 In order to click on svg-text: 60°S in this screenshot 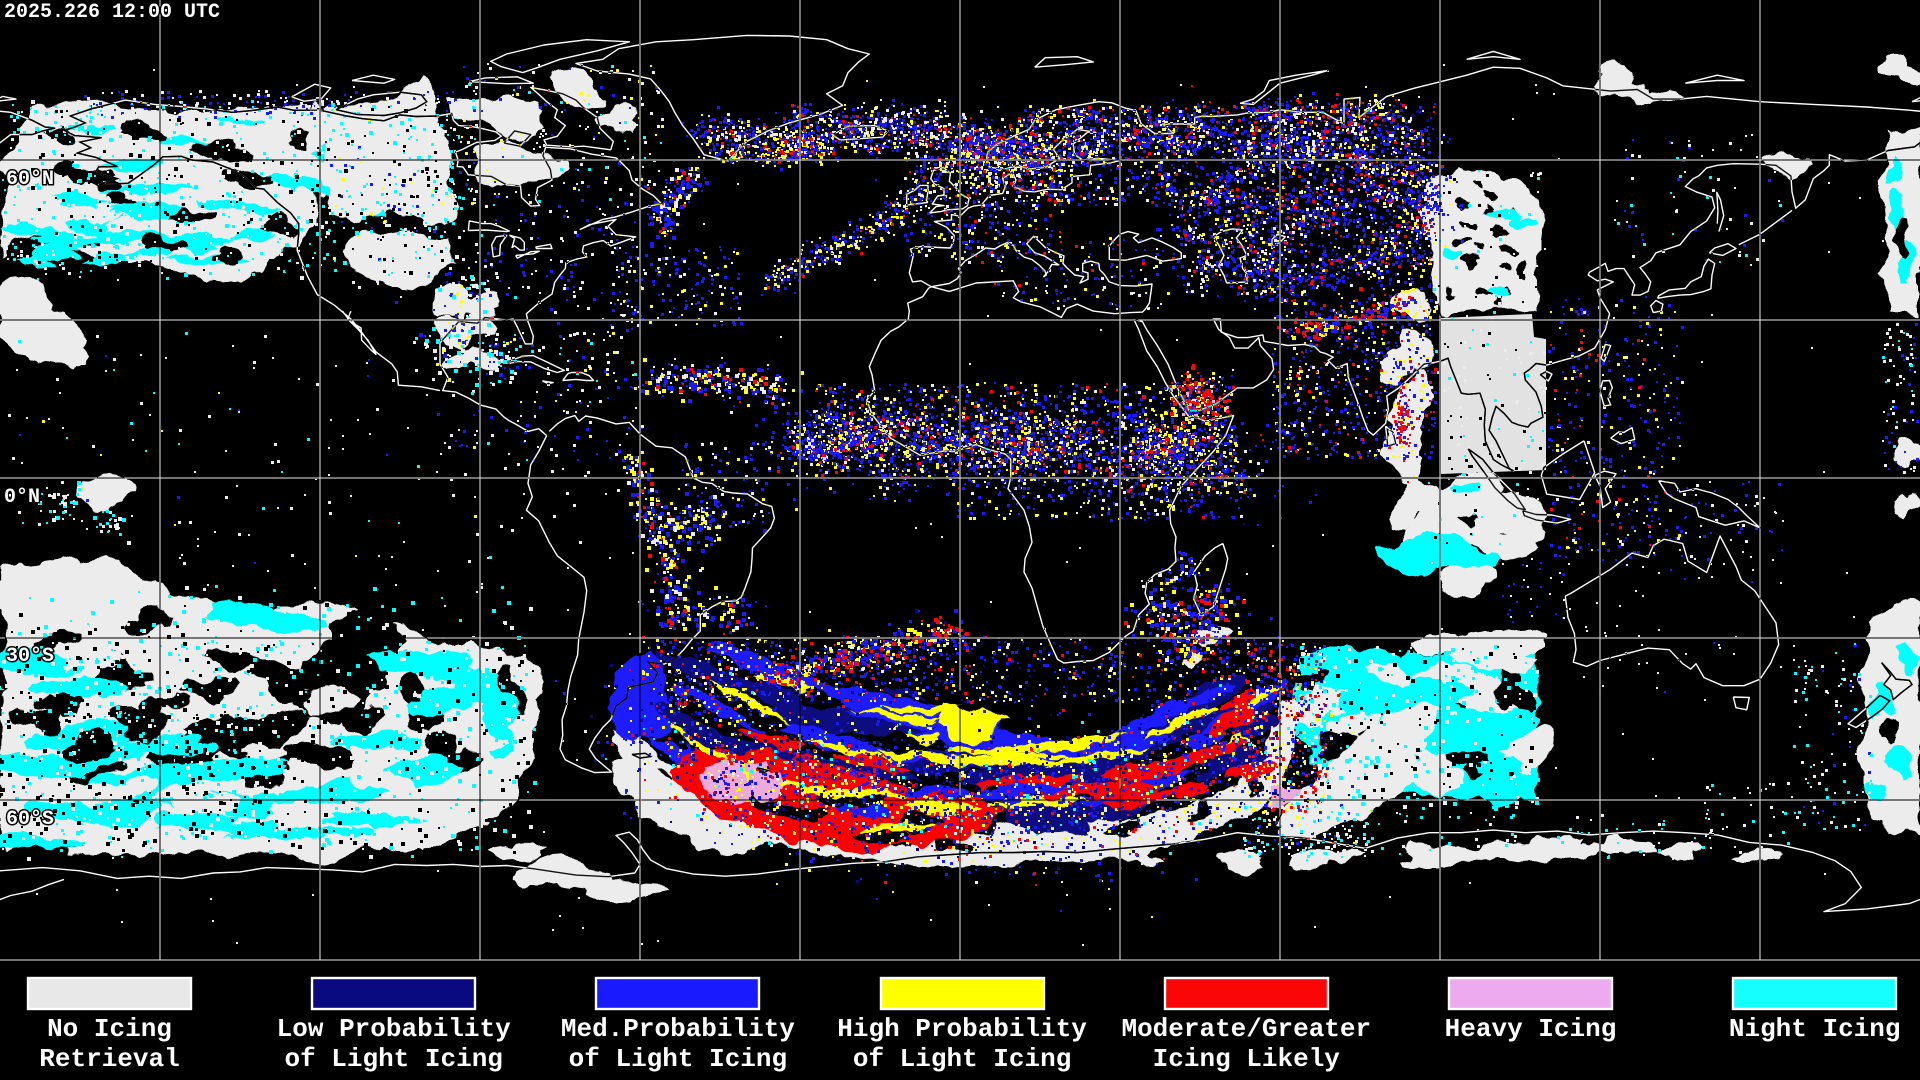, I will do `click(30, 819)`.